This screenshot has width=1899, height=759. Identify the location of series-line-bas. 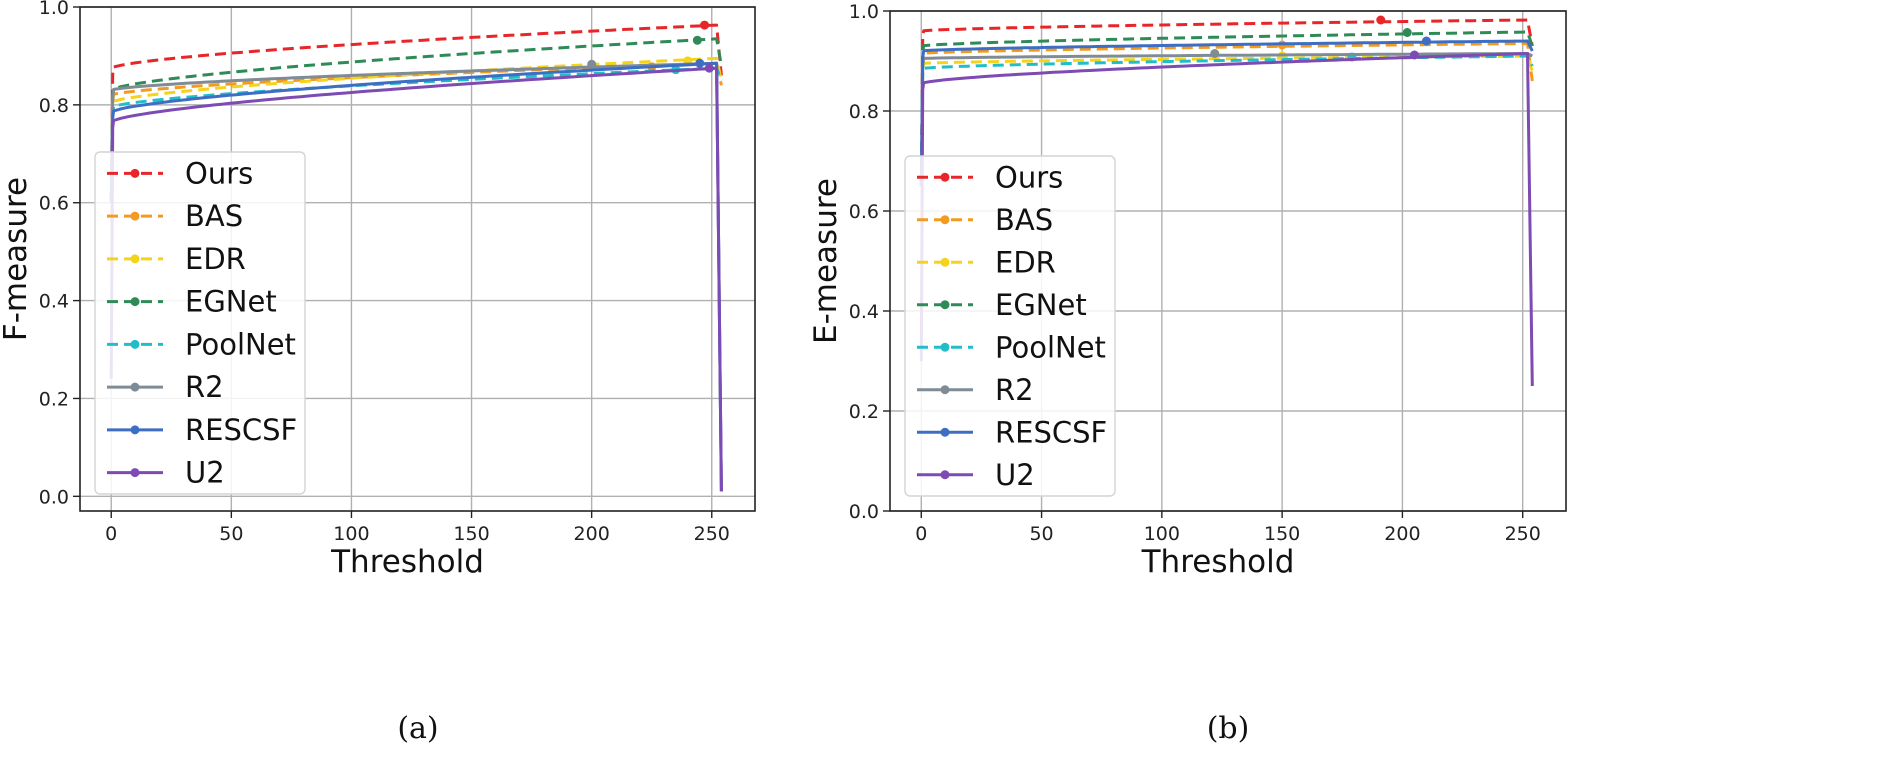
(1226, 114).